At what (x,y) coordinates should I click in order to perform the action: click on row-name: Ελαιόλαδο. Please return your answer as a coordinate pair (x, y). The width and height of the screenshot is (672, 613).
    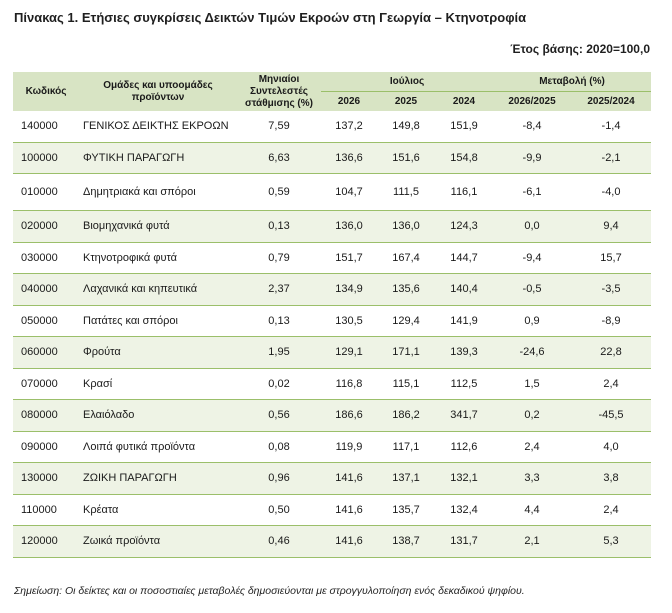
    Looking at the image, I should click on (158, 415).